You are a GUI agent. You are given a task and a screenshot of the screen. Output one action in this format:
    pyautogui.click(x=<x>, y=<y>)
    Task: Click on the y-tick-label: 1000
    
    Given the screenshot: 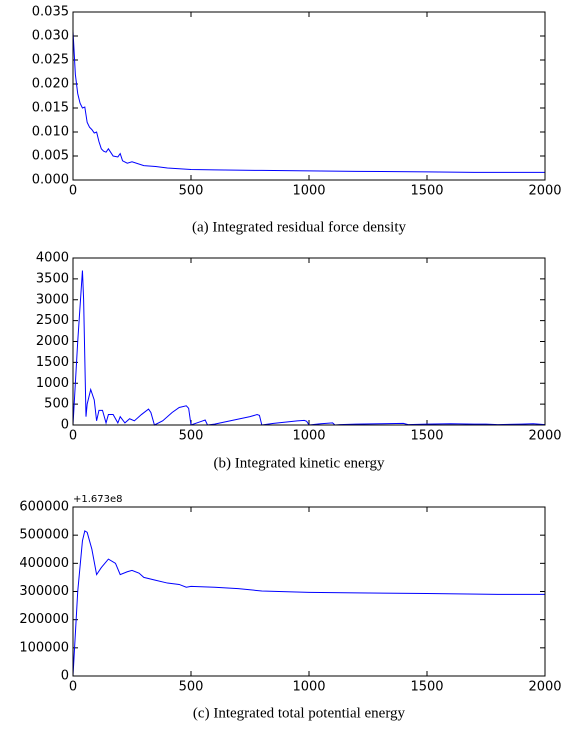 What is the action you would take?
    pyautogui.click(x=52, y=383)
    